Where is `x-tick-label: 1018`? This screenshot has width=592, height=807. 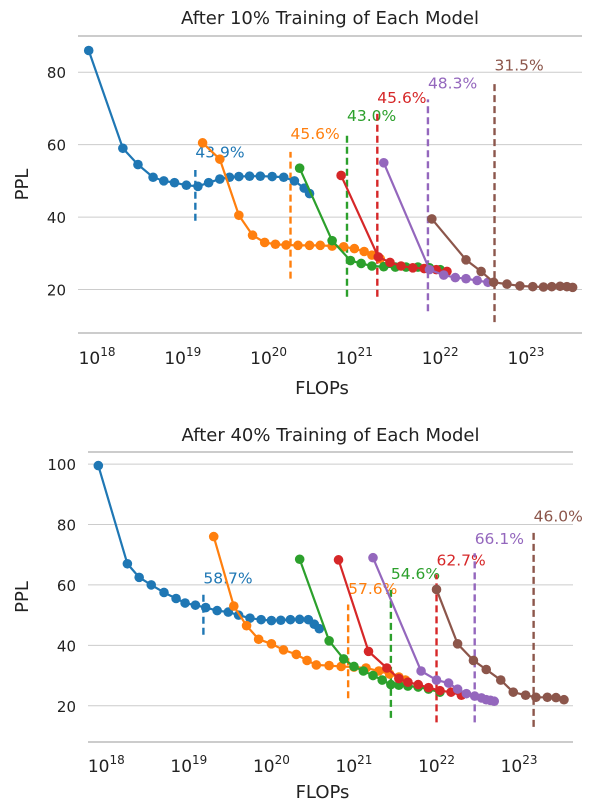 x-tick-label: 1018 is located at coordinates (106, 765).